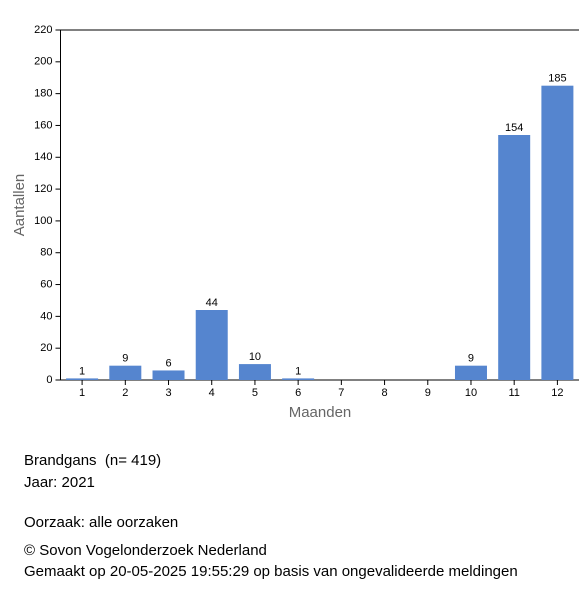 Image resolution: width=580 pixels, height=600 pixels. I want to click on y-tick-label: 160, so click(43, 125).